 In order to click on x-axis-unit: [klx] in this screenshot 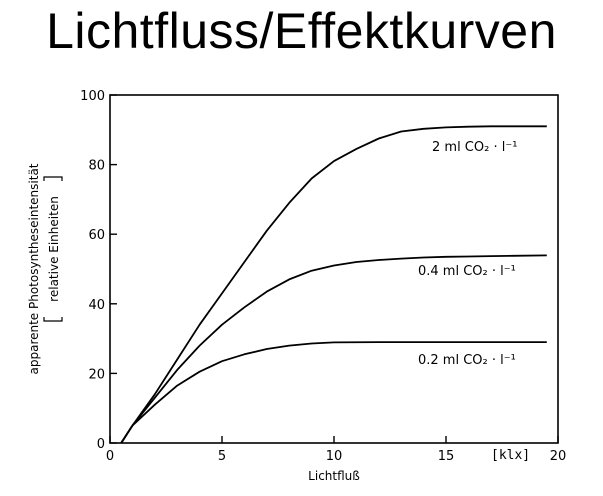, I will do `click(510, 455)`.